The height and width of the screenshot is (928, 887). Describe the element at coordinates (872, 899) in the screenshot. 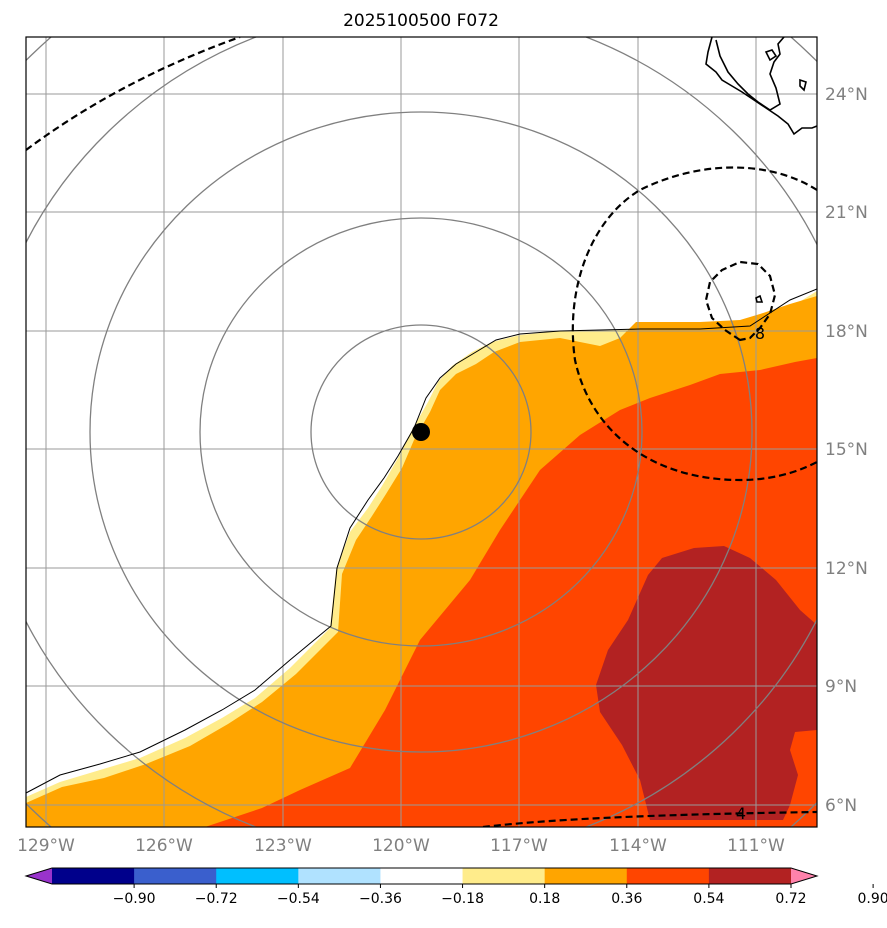

I see `colorbar-tick-label: 0.90` at that location.